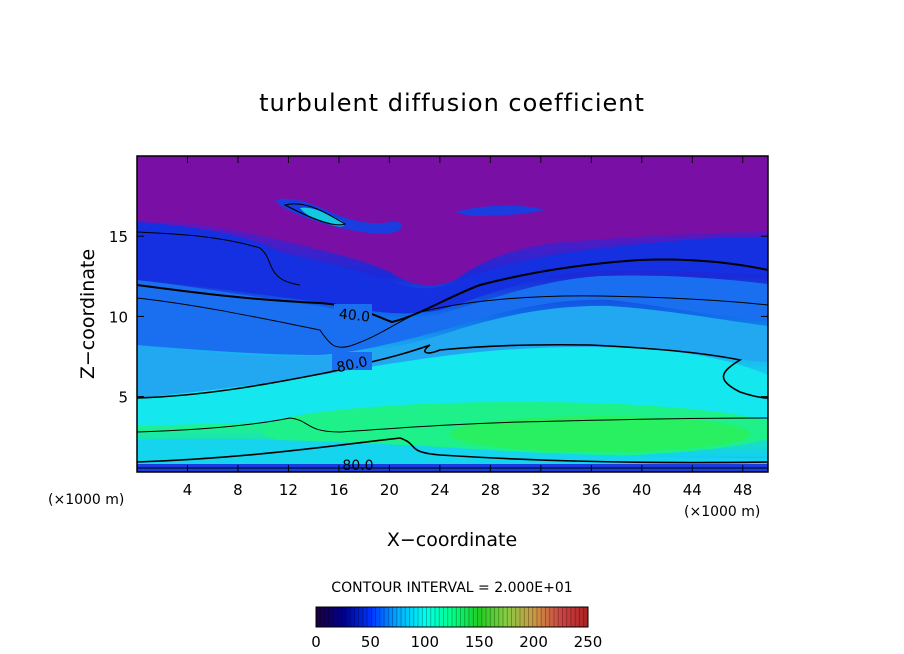 The height and width of the screenshot is (654, 904). I want to click on x-tick-label: 40, so click(641, 490).